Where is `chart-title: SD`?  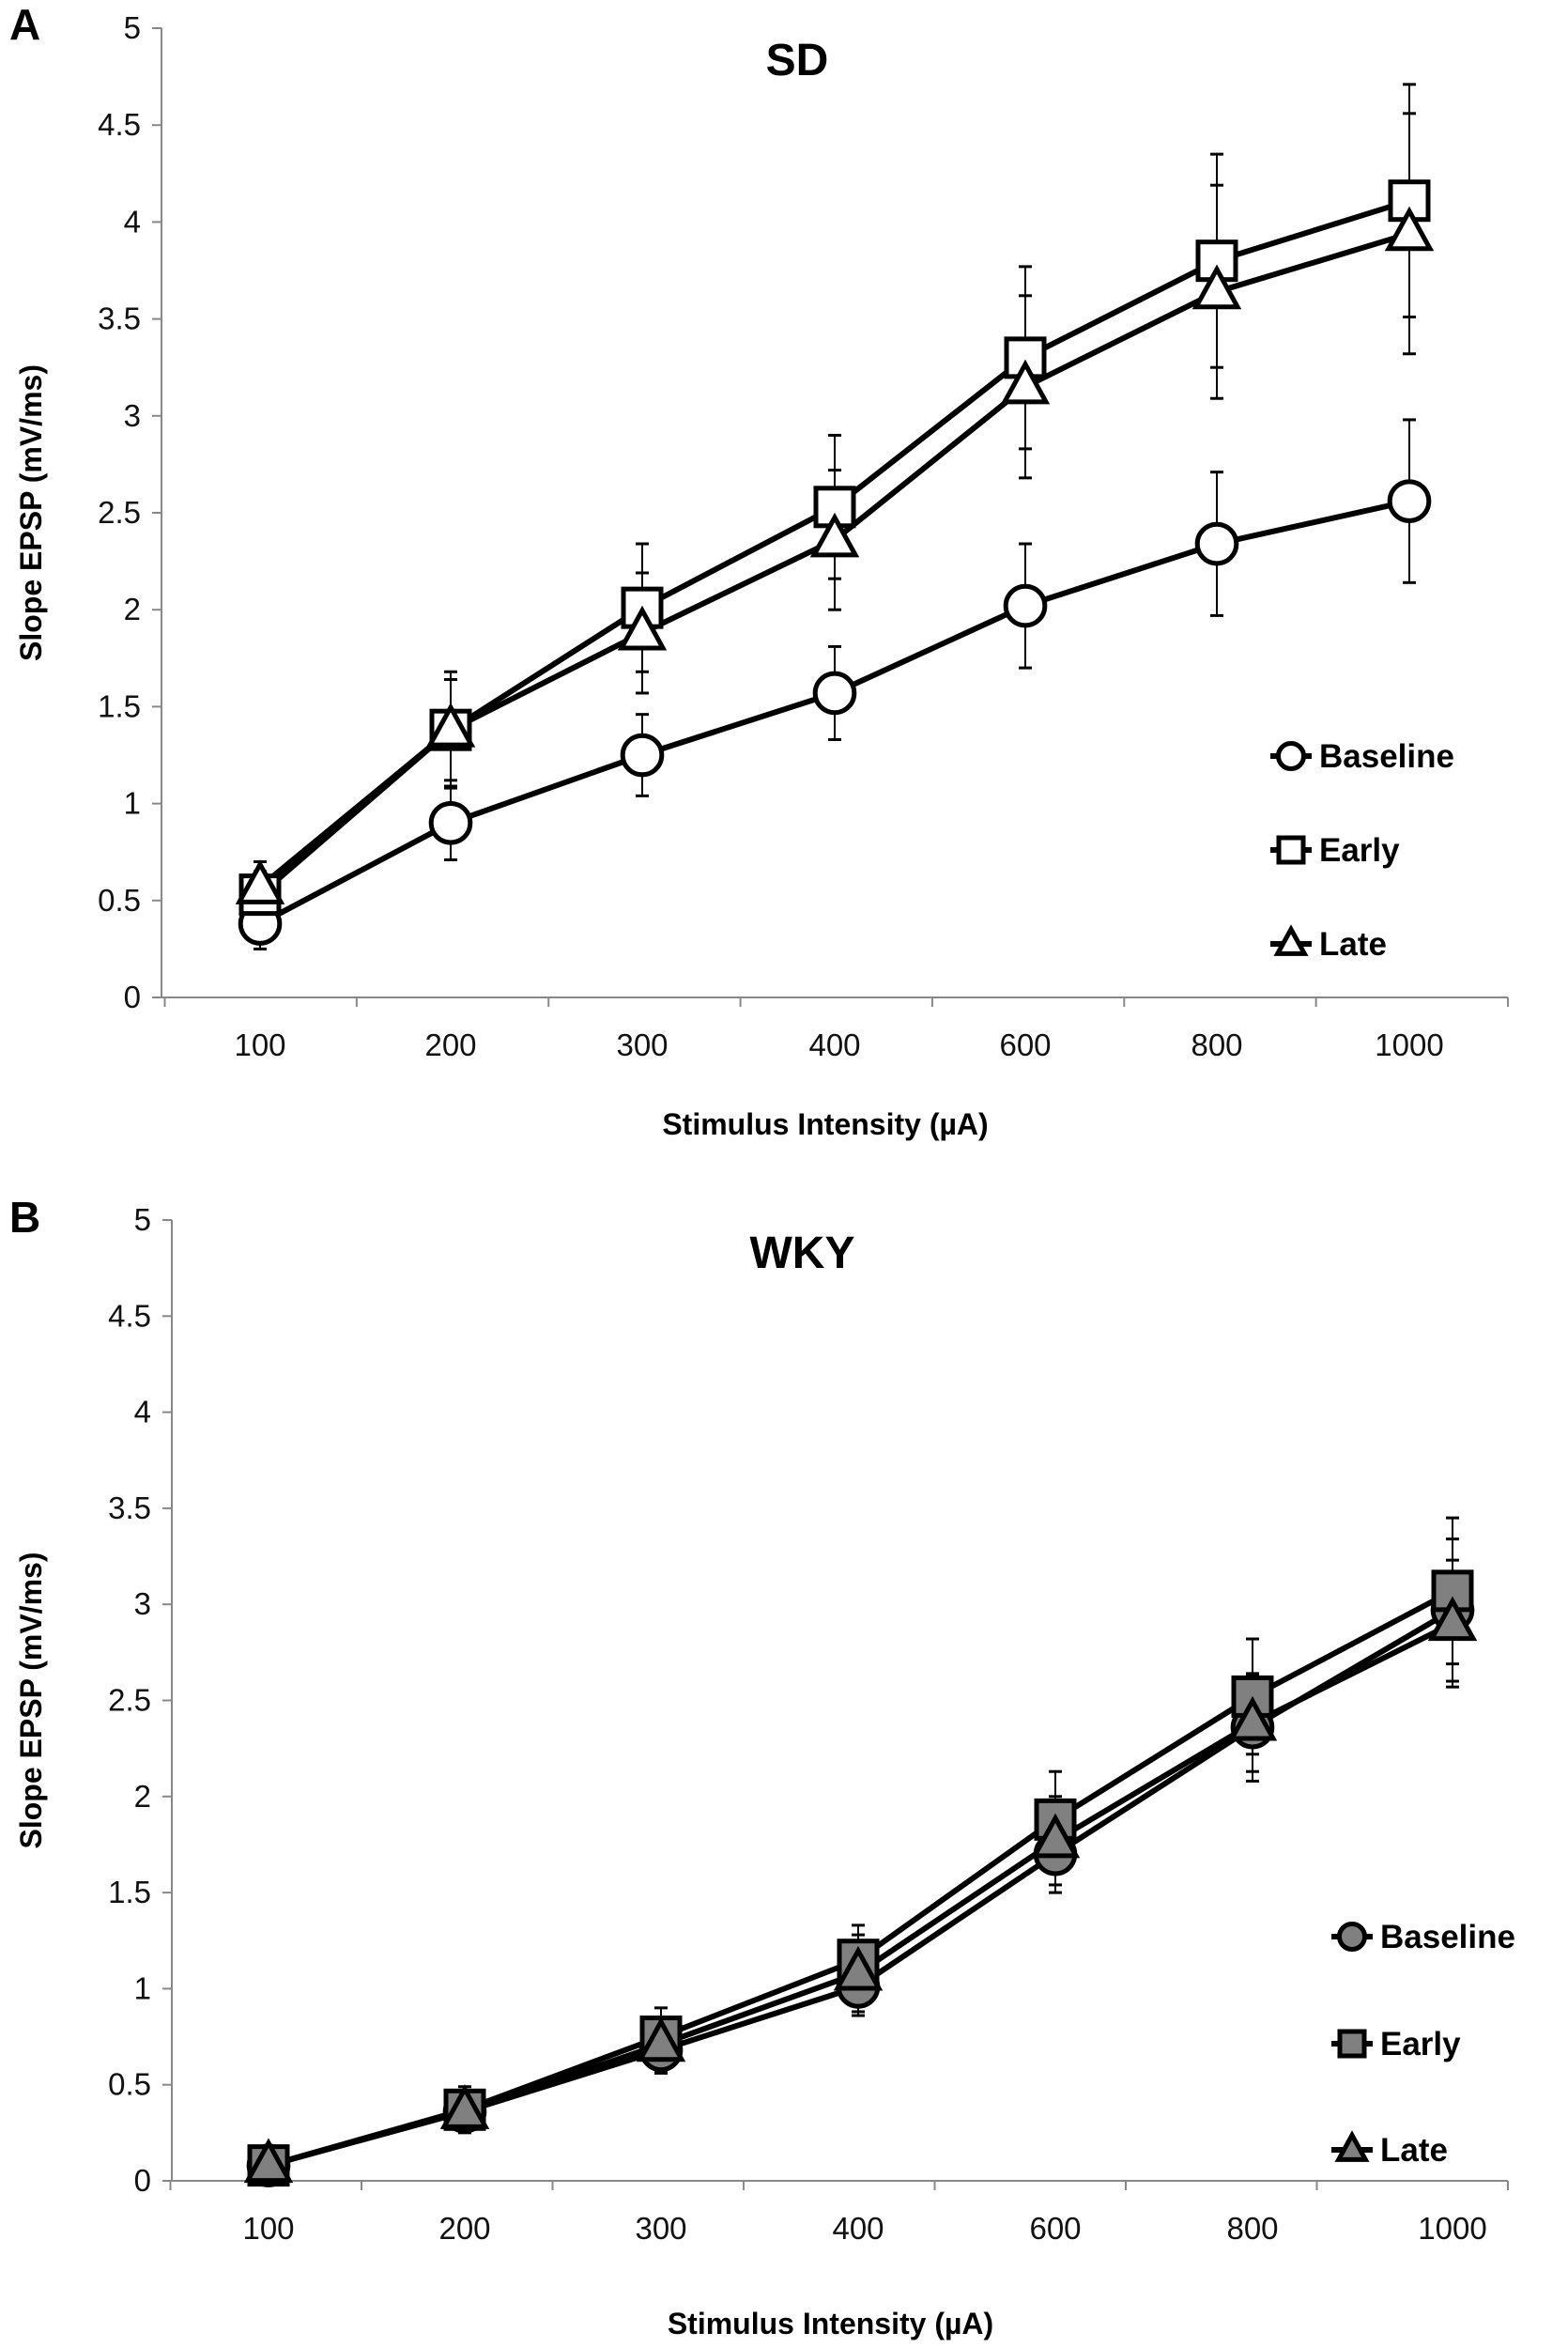 chart-title: SD is located at coordinates (798, 61).